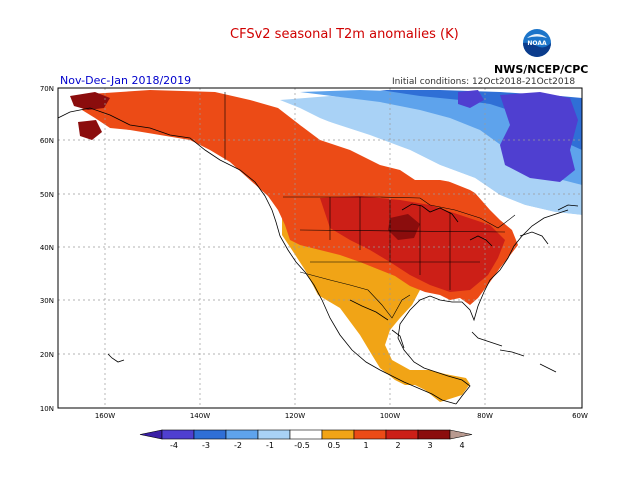 This screenshot has height=495, width=640. I want to click on colorbar-label: 4, so click(461, 445).